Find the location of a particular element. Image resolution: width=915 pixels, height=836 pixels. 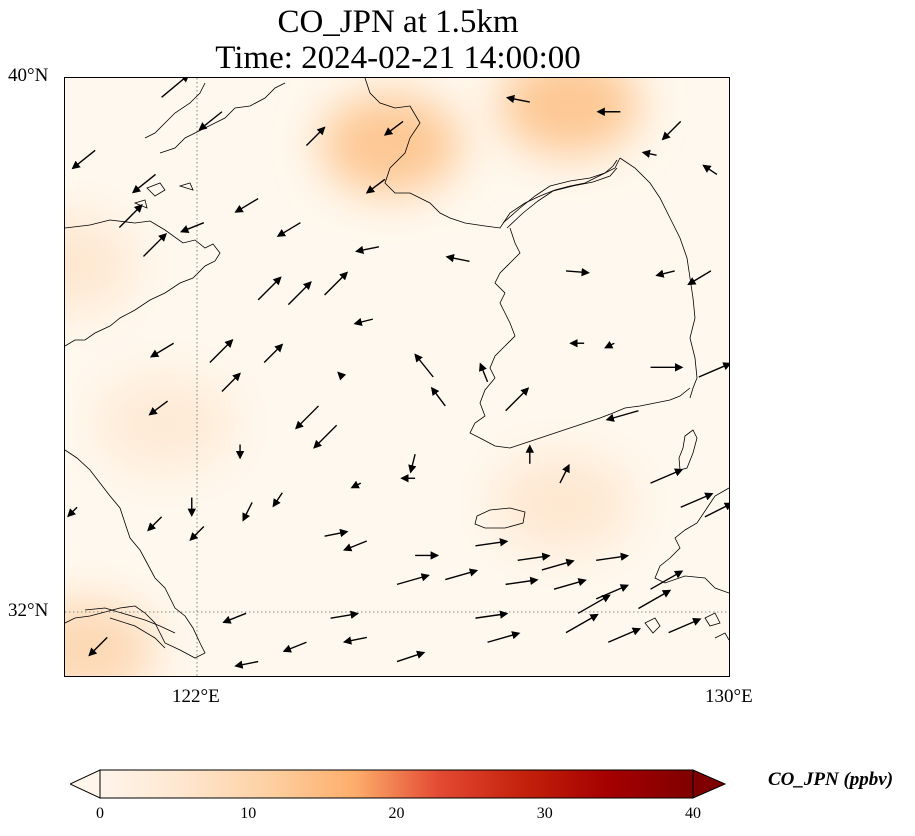

colorbar-tick: 10 is located at coordinates (248, 813).